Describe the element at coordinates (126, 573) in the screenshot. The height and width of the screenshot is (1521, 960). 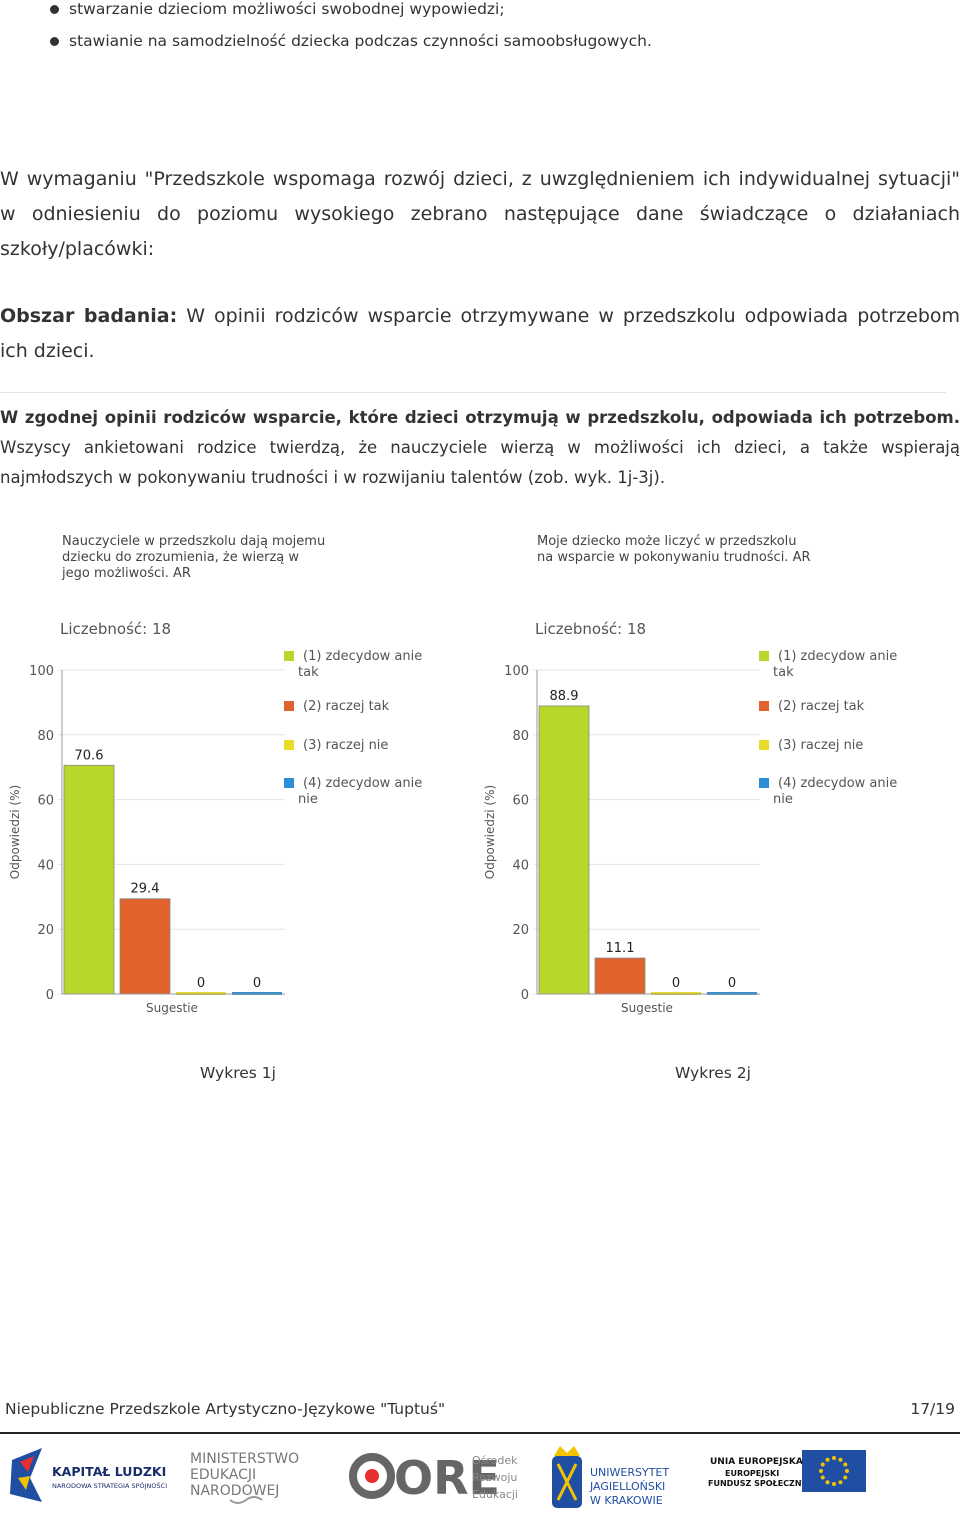
I see `chart-title-line: jego możliwości. AR` at that location.